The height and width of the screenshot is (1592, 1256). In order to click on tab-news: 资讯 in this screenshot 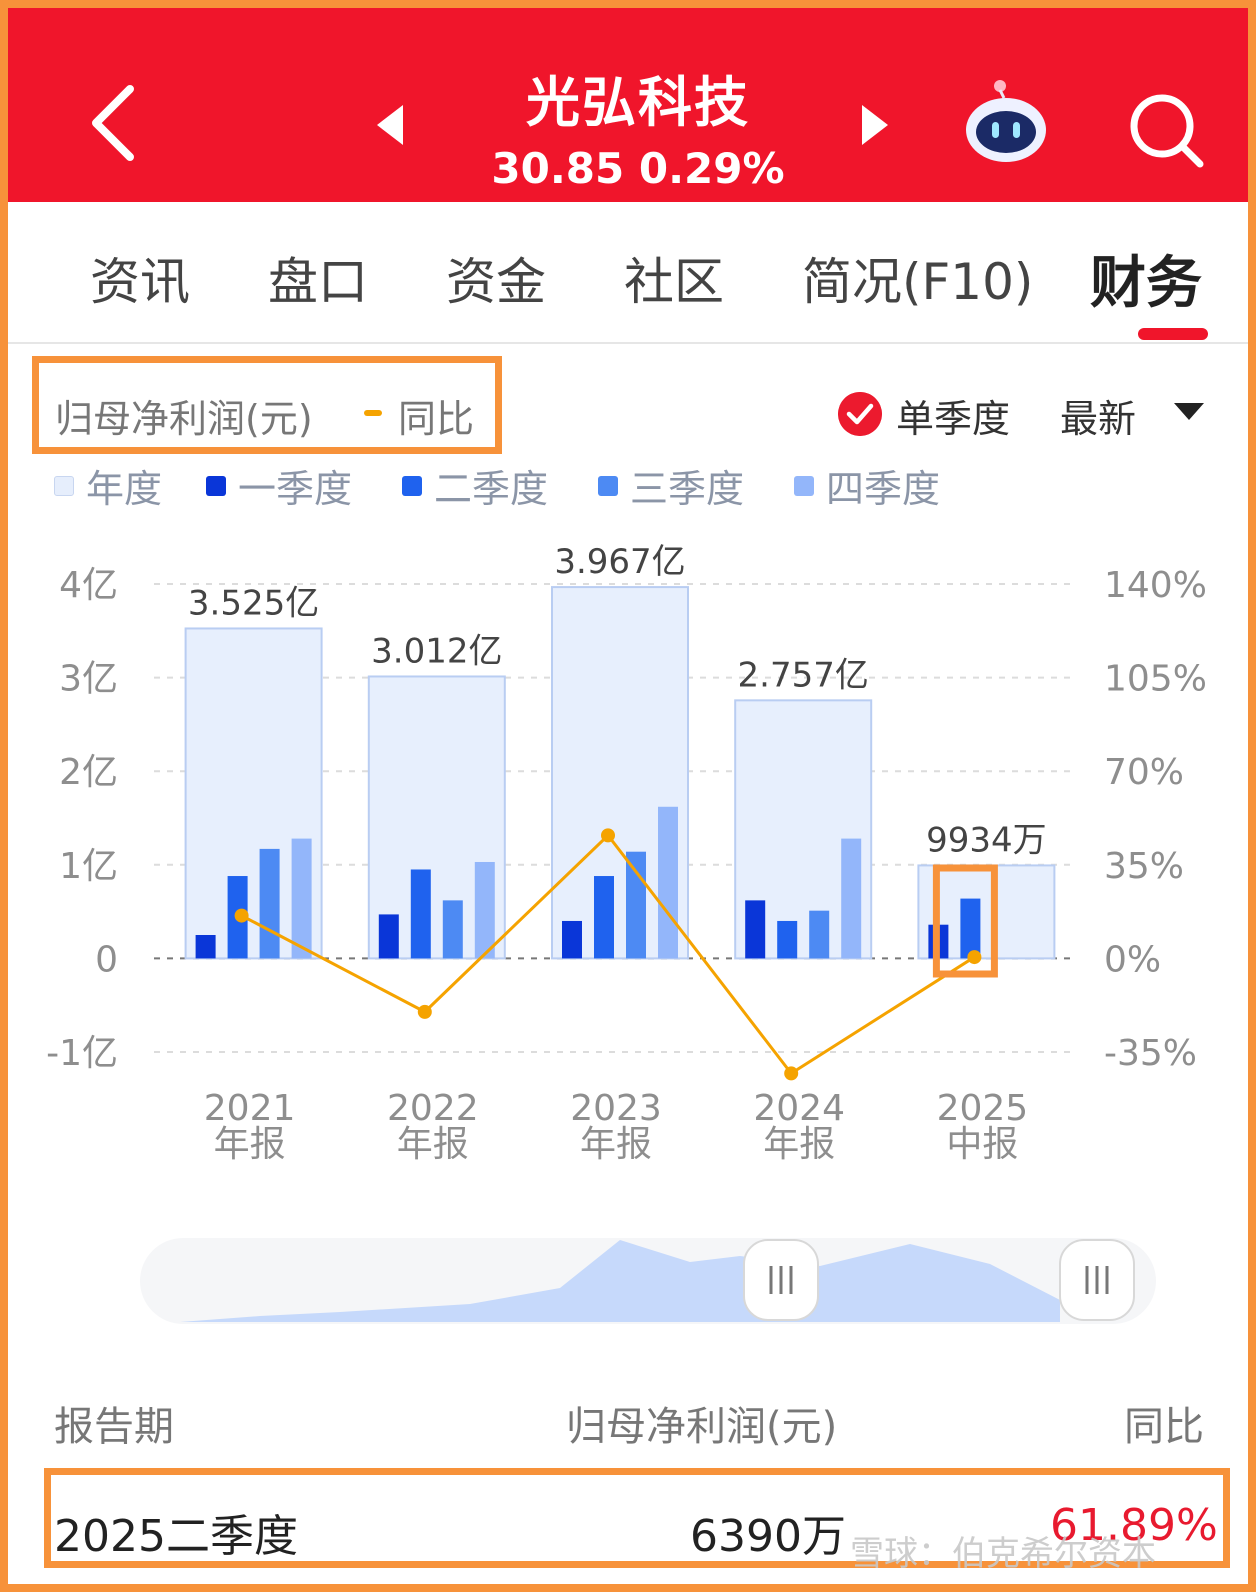, I will do `click(140, 282)`.